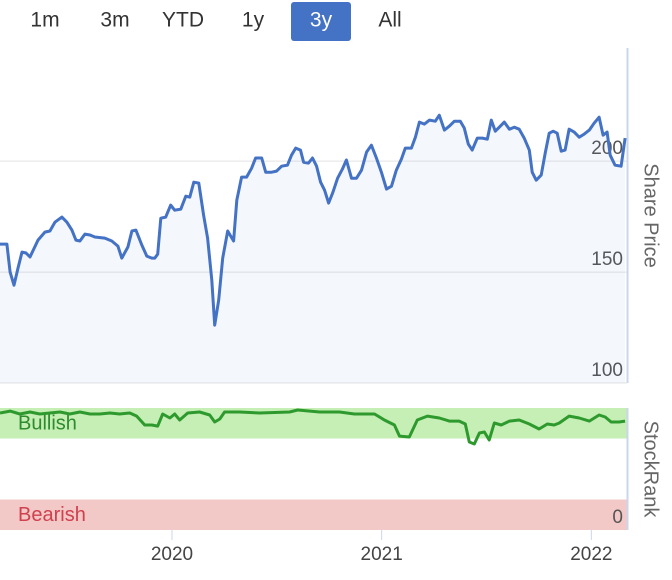 The width and height of the screenshot is (672, 580). Describe the element at coordinates (52, 515) in the screenshot. I see `band-label: Bearish` at that location.